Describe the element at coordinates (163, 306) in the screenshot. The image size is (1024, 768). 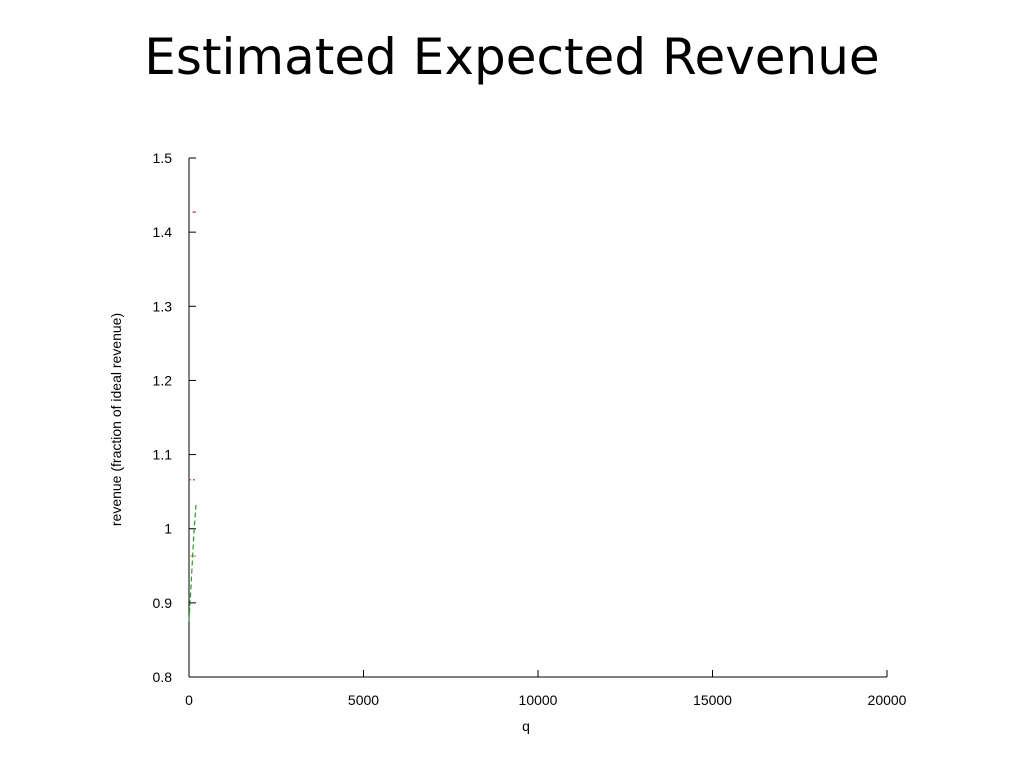
I see `y-tick-label: 1.3` at that location.